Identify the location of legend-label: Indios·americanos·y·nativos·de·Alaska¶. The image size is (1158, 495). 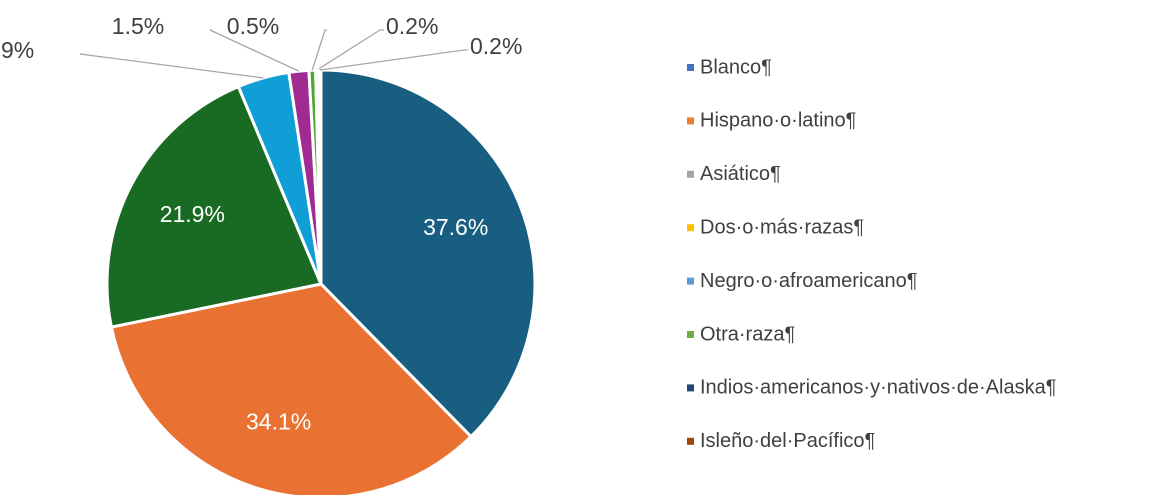
(878, 388).